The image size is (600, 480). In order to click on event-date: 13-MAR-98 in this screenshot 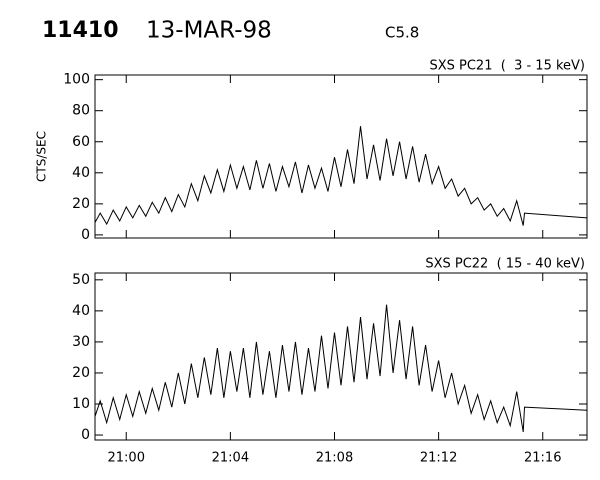, I will do `click(209, 31)`.